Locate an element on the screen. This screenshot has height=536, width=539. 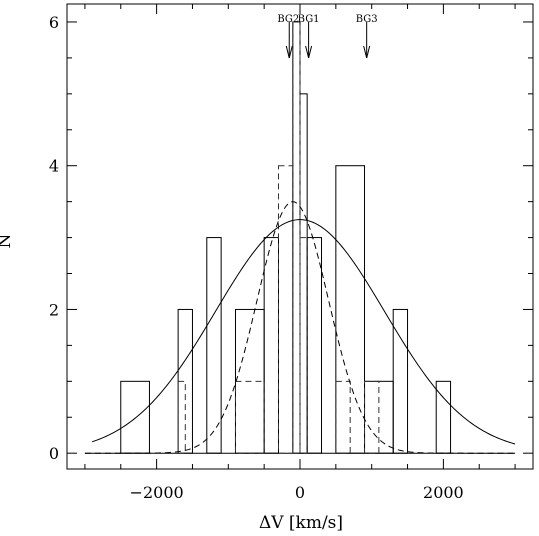
y-axis-label: N is located at coordinates (7, 240).